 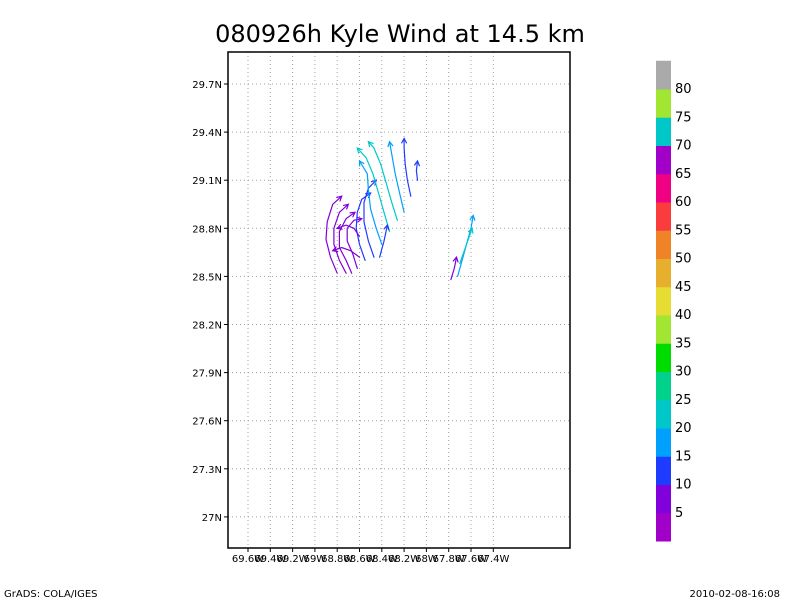 I want to click on lon-tick-label: 69.2W, so click(x=293, y=559).